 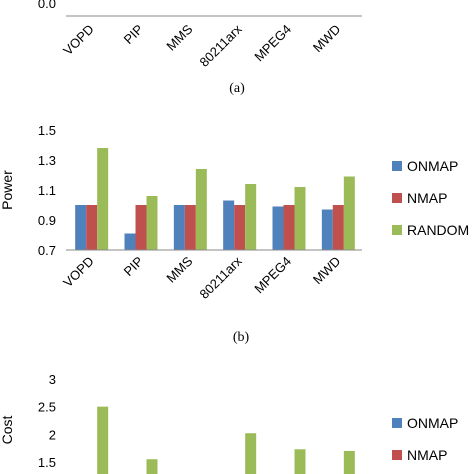 What do you see at coordinates (7, 190) in the screenshot?
I see `chart-b-y-axis-label: Power` at bounding box center [7, 190].